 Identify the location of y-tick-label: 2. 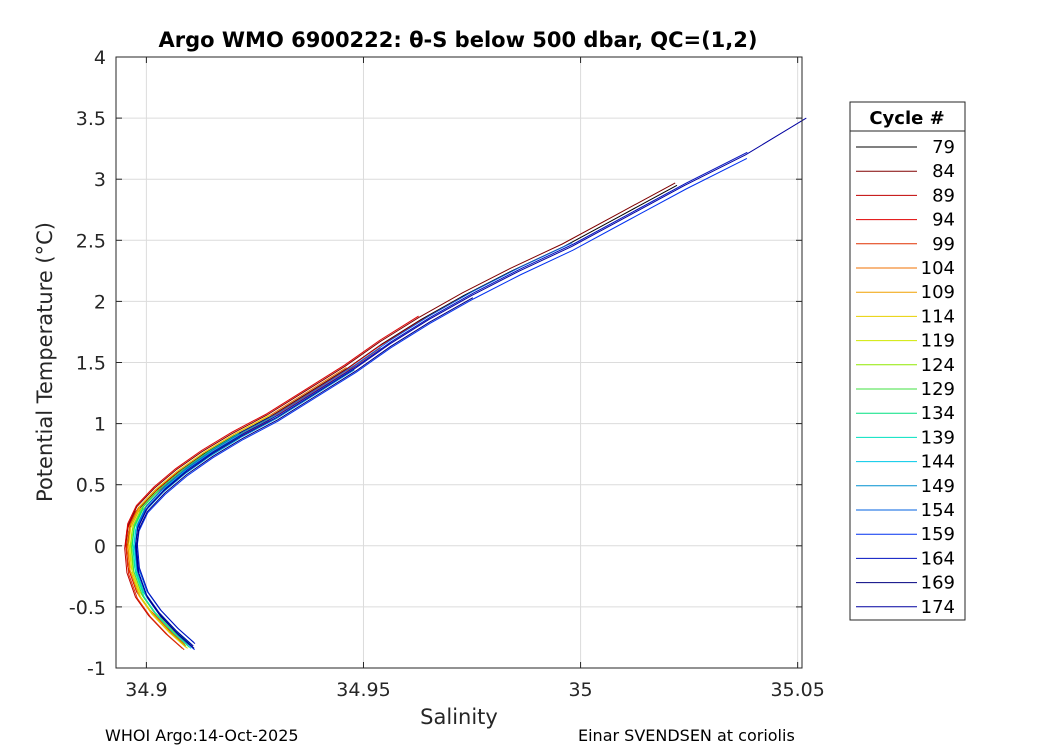
(100, 302).